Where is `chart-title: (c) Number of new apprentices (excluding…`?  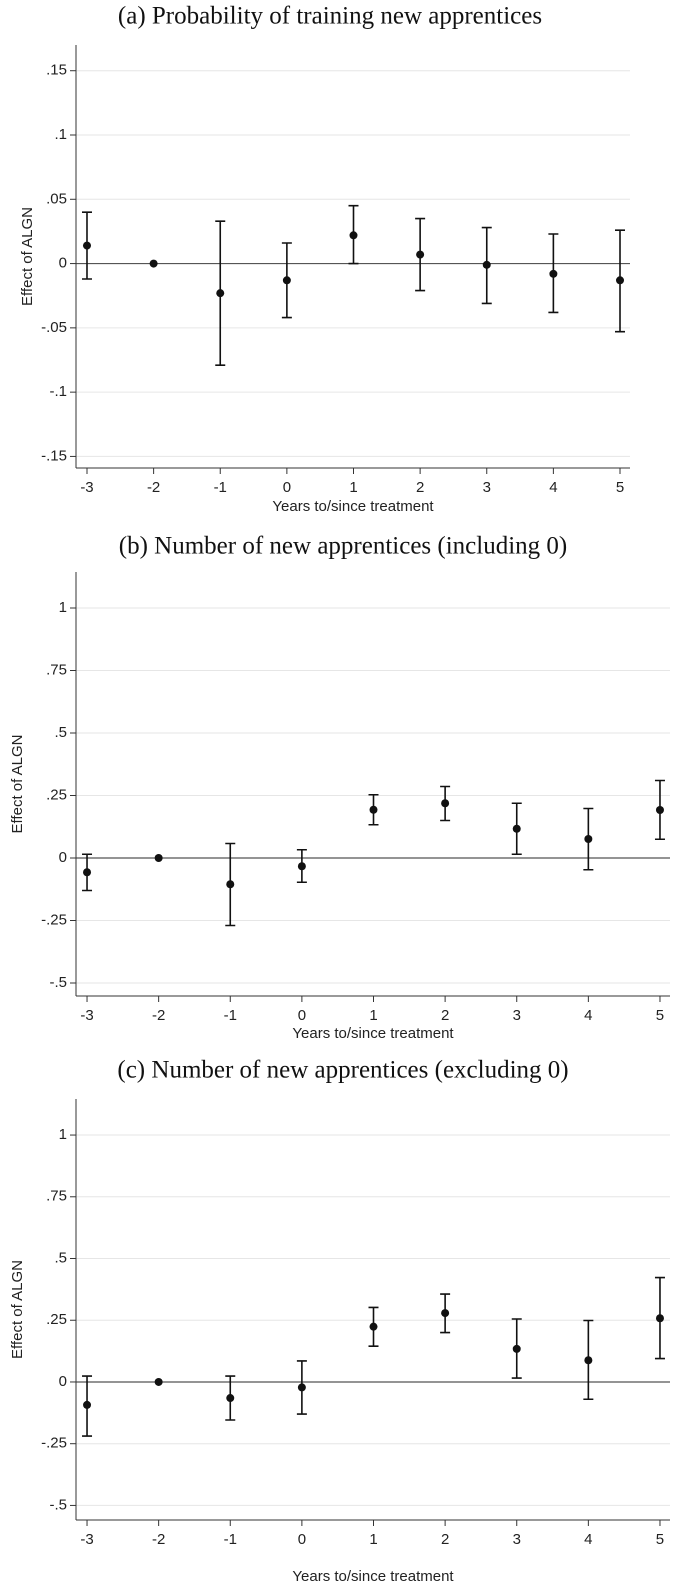 chart-title: (c) Number of new apprentices (excluding… is located at coordinates (342, 1070).